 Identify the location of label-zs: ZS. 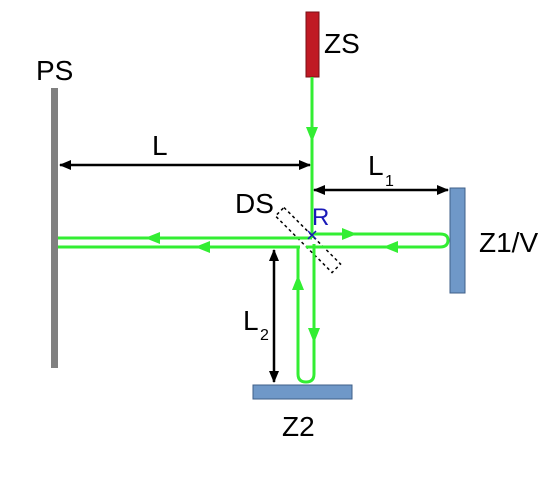
(342, 43).